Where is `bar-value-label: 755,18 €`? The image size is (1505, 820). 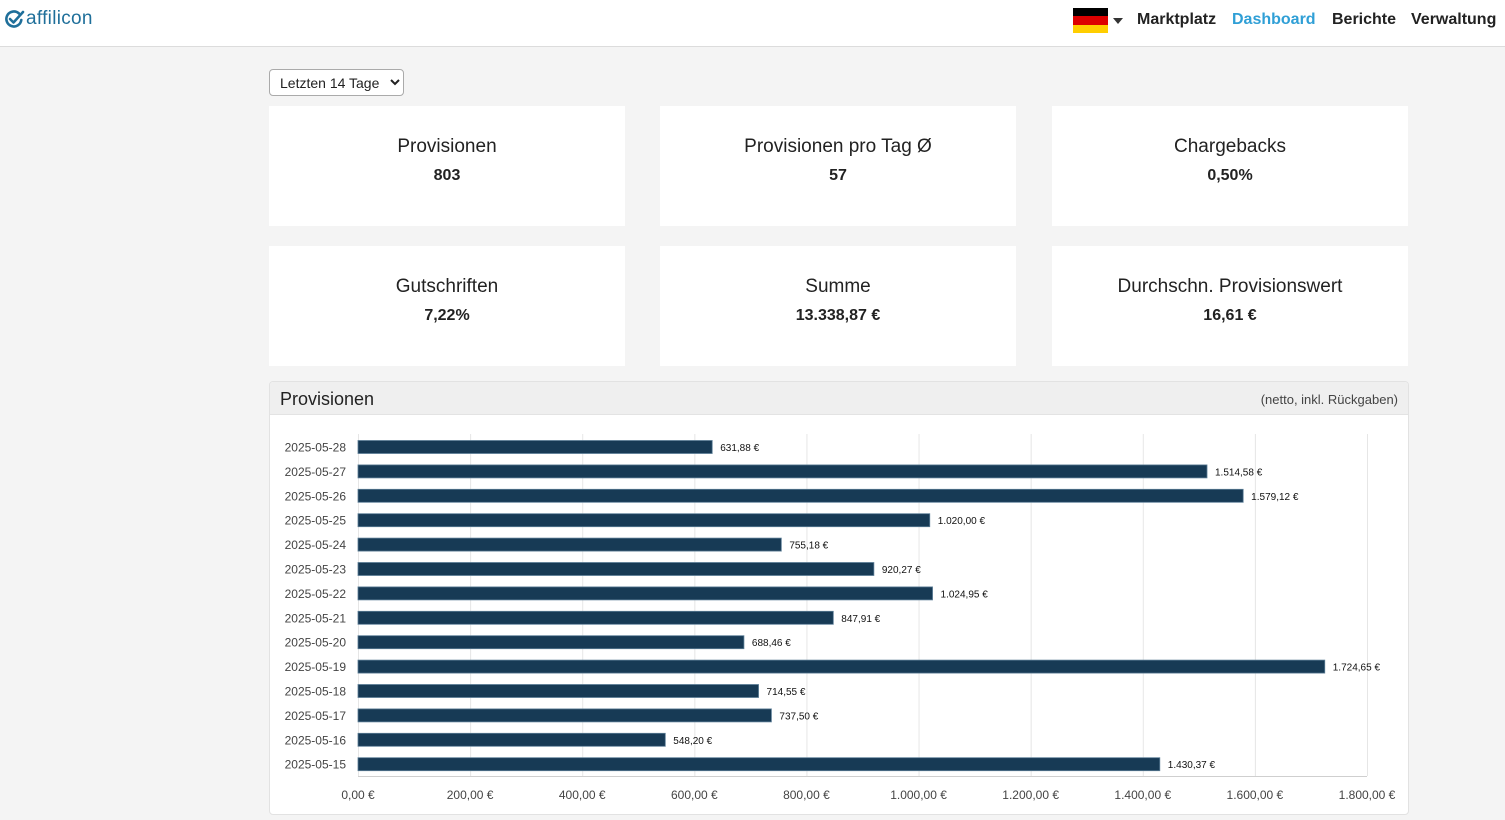 bar-value-label: 755,18 € is located at coordinates (808, 546).